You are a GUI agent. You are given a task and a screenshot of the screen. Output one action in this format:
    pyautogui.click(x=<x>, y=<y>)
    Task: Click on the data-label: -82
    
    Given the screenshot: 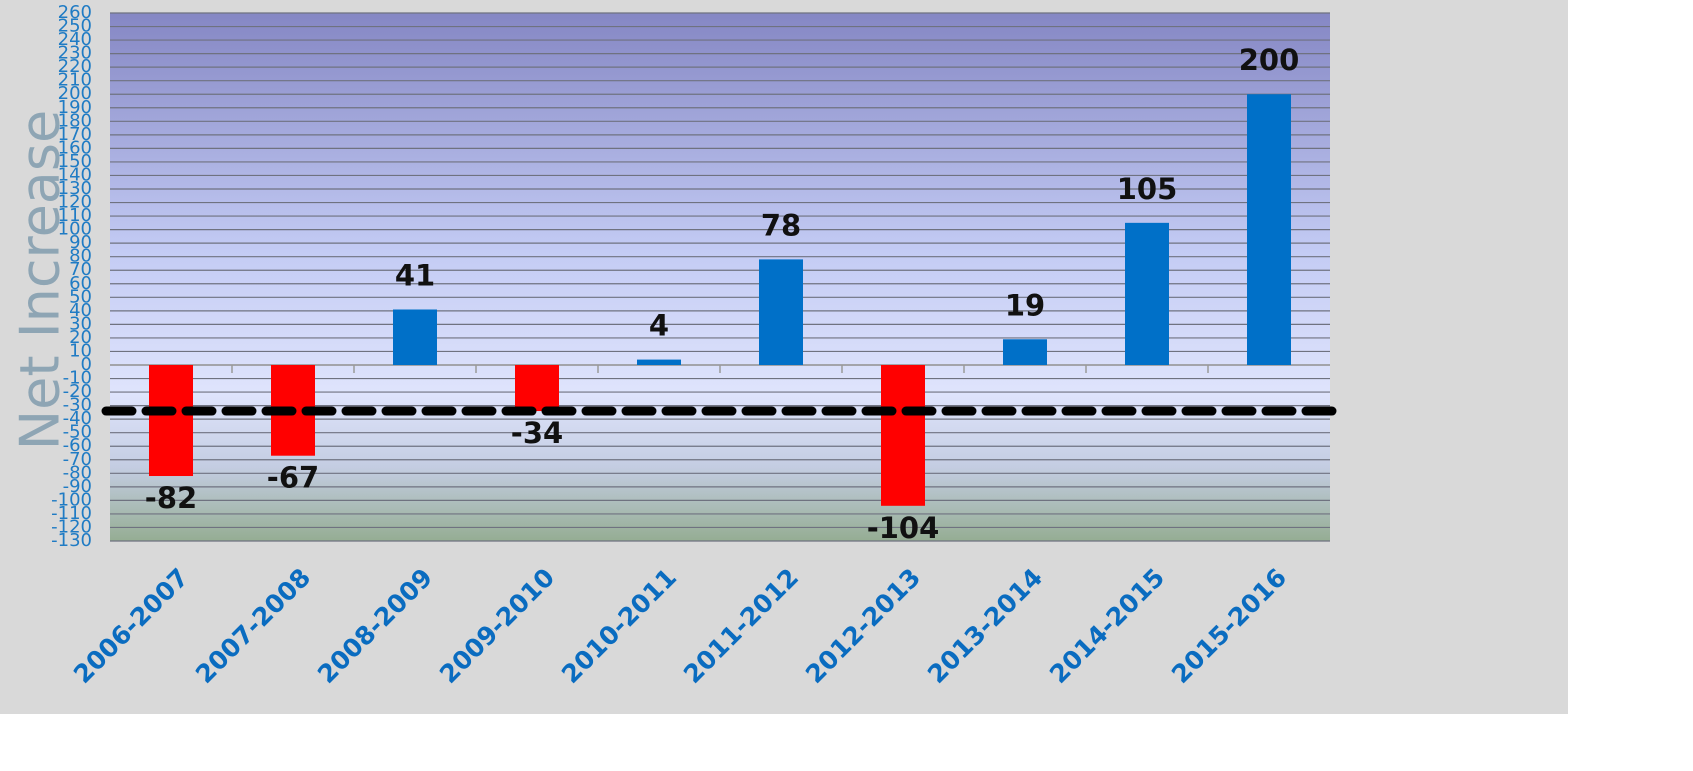 What is the action you would take?
    pyautogui.click(x=171, y=498)
    